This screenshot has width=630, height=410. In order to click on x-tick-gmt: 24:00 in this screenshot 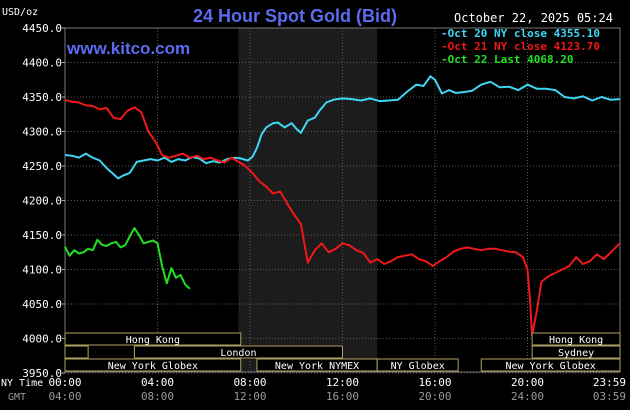, I will do `click(527, 396)`.